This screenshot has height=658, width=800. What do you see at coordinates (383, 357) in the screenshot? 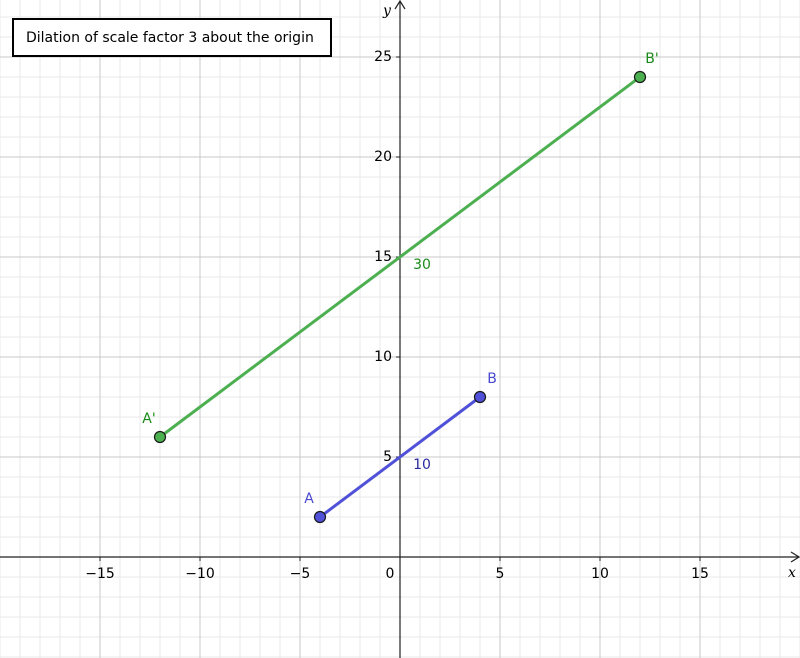
I see `y-tick-label: 10` at bounding box center [383, 357].